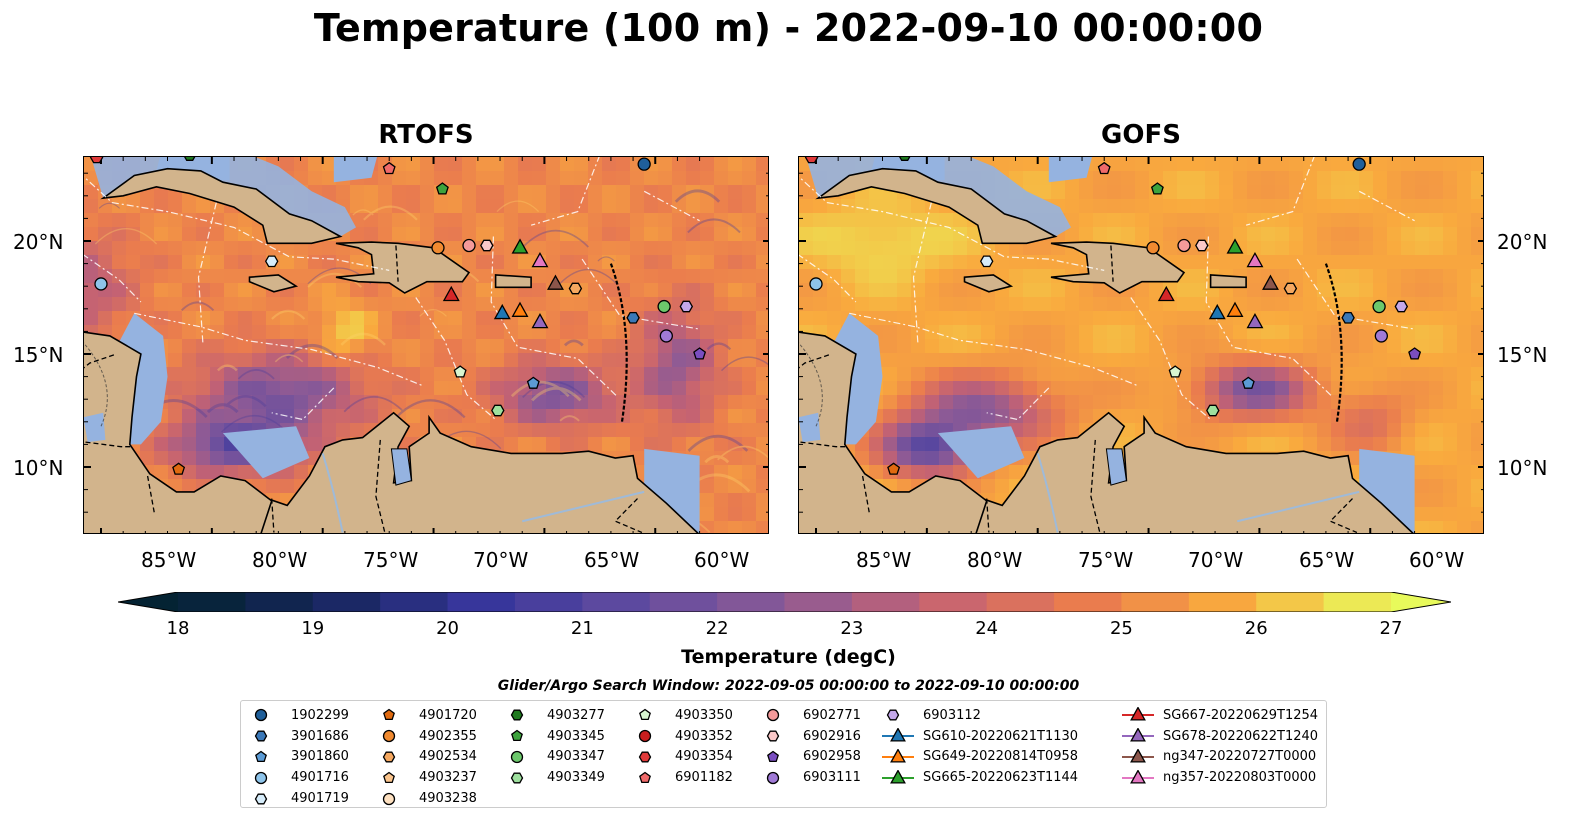 The image size is (1577, 826). I want to click on legend-label: 4901716, so click(320, 778).